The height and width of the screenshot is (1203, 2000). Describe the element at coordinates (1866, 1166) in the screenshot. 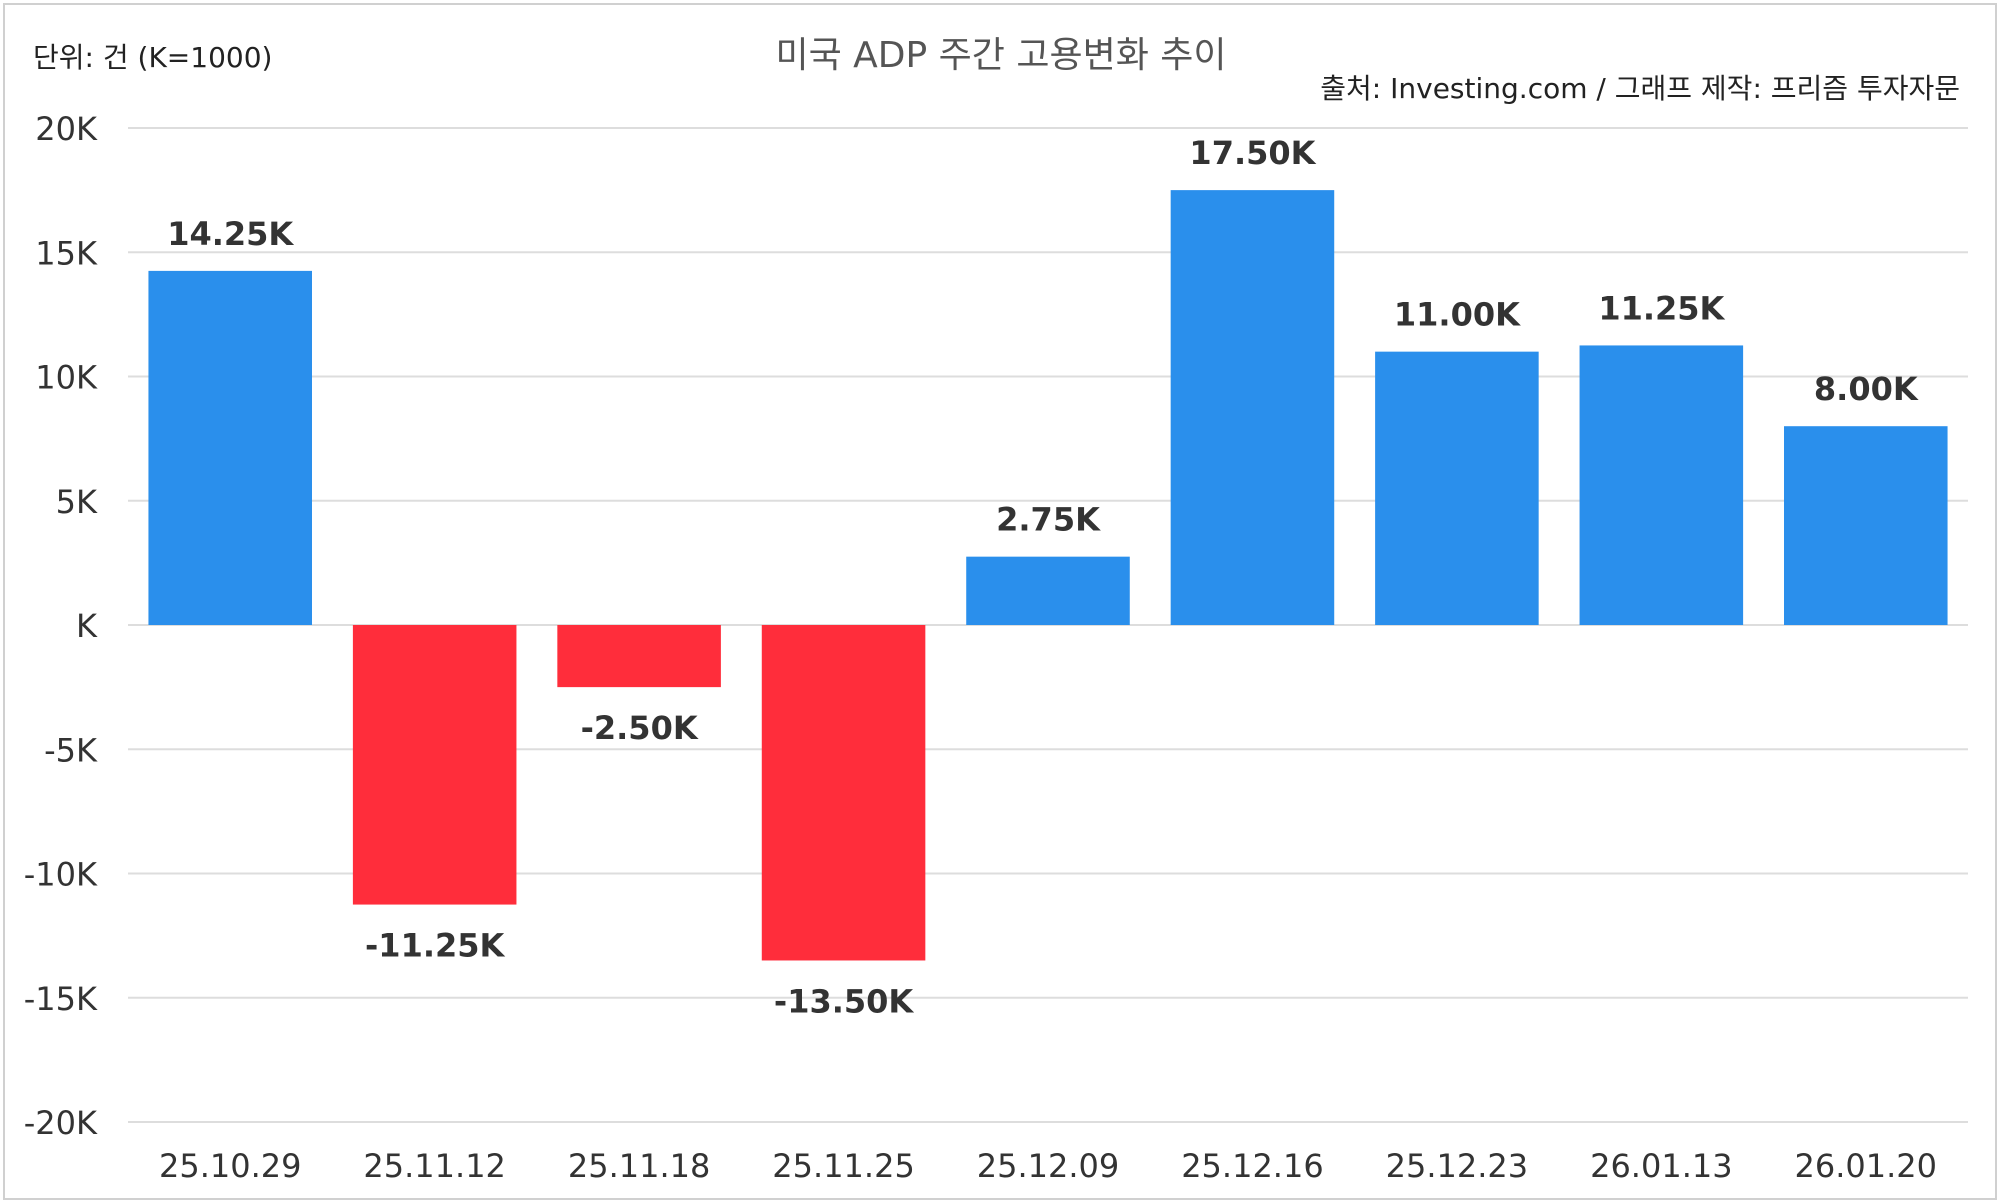

I see `x-tick-label: 26.01.20` at that location.